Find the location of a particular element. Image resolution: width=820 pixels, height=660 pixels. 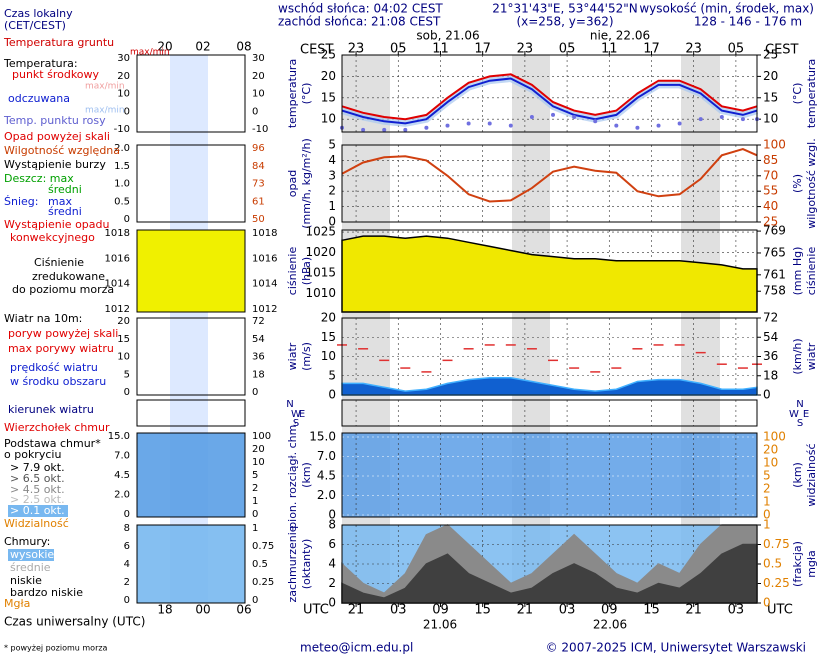

day-label-top: sob, 21.06 is located at coordinates (447, 36).